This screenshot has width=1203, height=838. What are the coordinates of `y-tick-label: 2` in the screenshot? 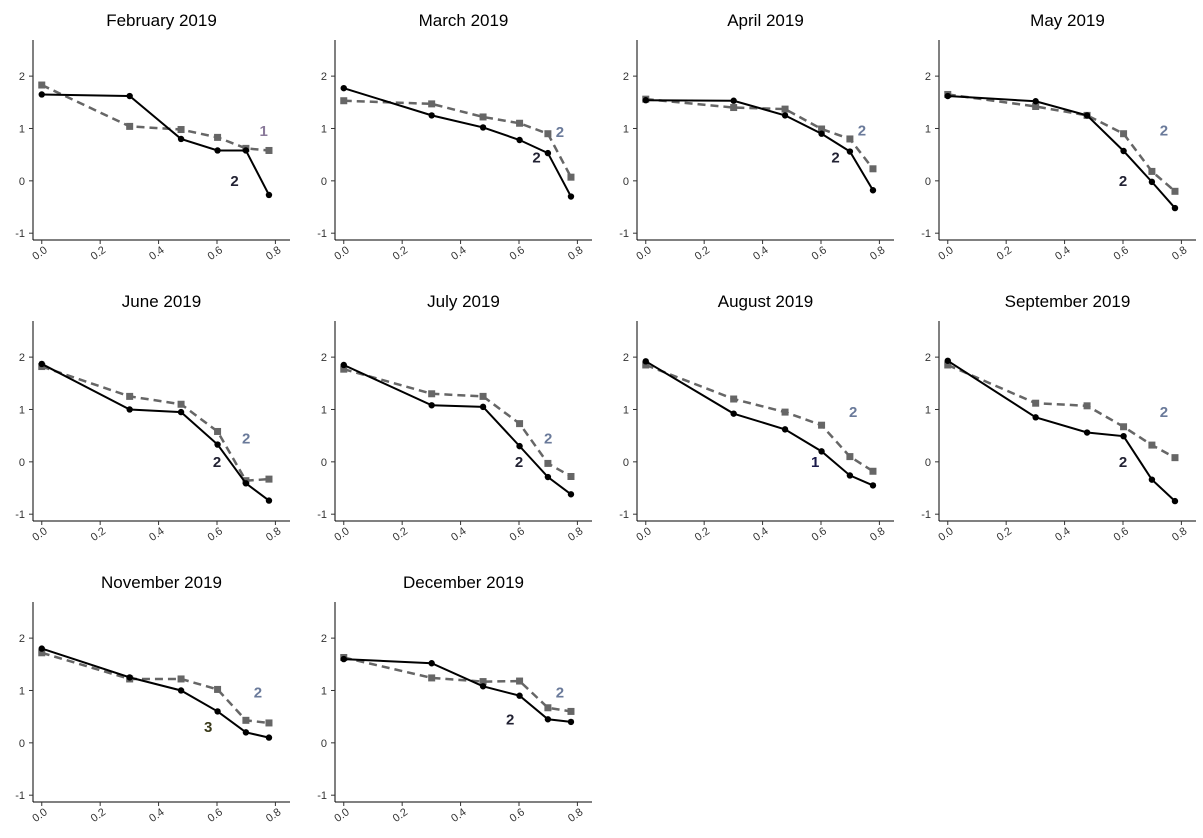 It's located at (22, 639).